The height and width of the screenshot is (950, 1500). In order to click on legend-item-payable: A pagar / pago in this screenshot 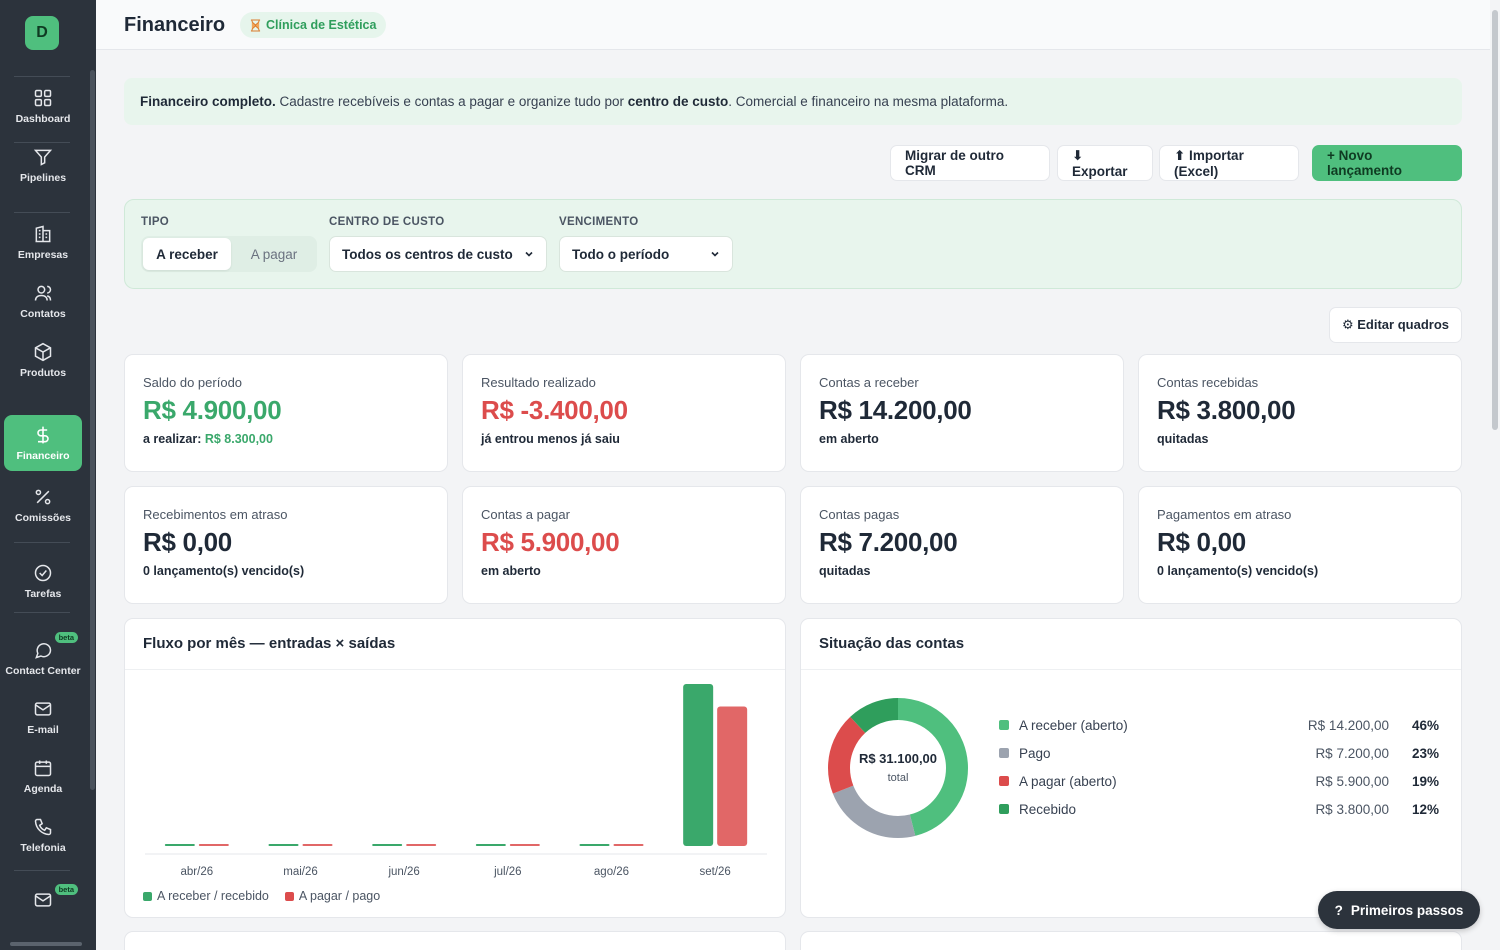, I will do `click(332, 896)`.